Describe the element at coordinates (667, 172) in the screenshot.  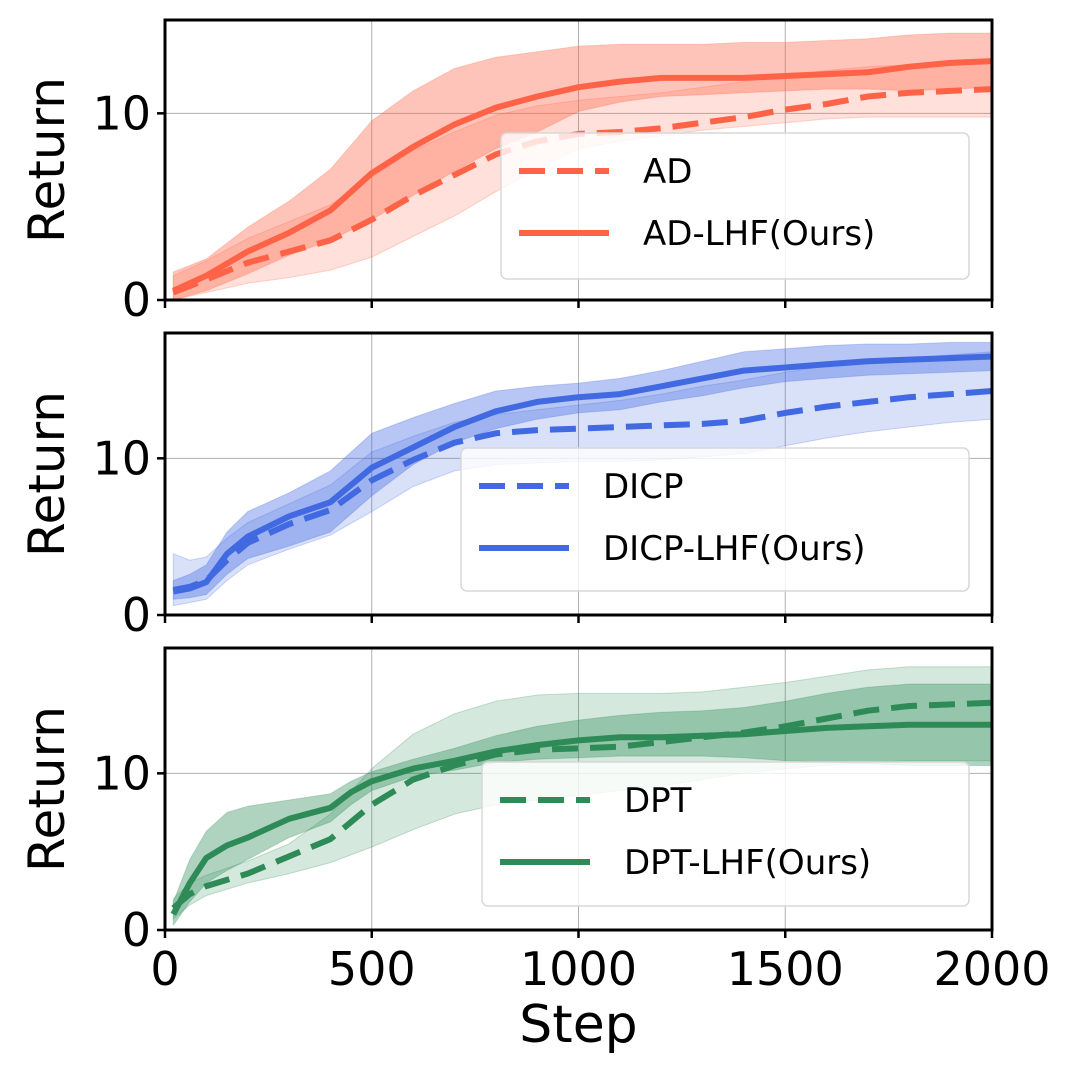
I see `legend-label: AD` at that location.